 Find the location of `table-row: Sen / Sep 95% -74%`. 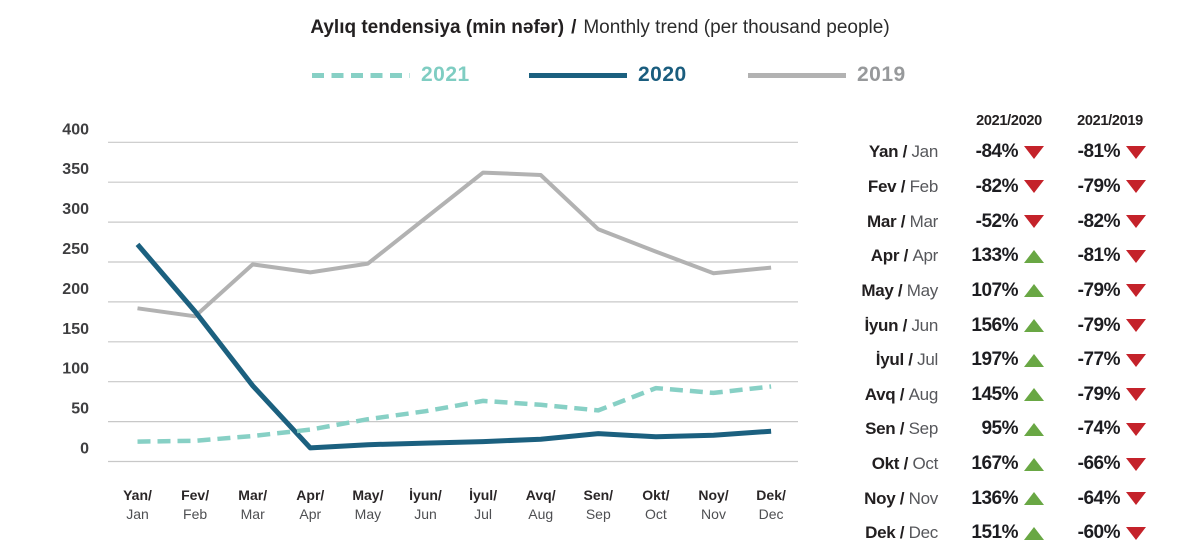

table-row: Sen / Sep 95% -74% is located at coordinates (1002, 429).